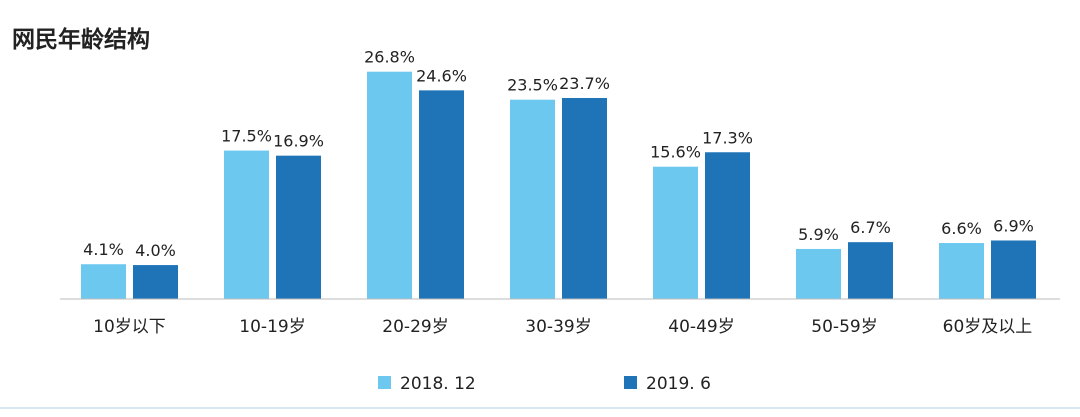 The image size is (1080, 417). What do you see at coordinates (81, 39) in the screenshot?
I see `chart-title: 网民年龄结构` at bounding box center [81, 39].